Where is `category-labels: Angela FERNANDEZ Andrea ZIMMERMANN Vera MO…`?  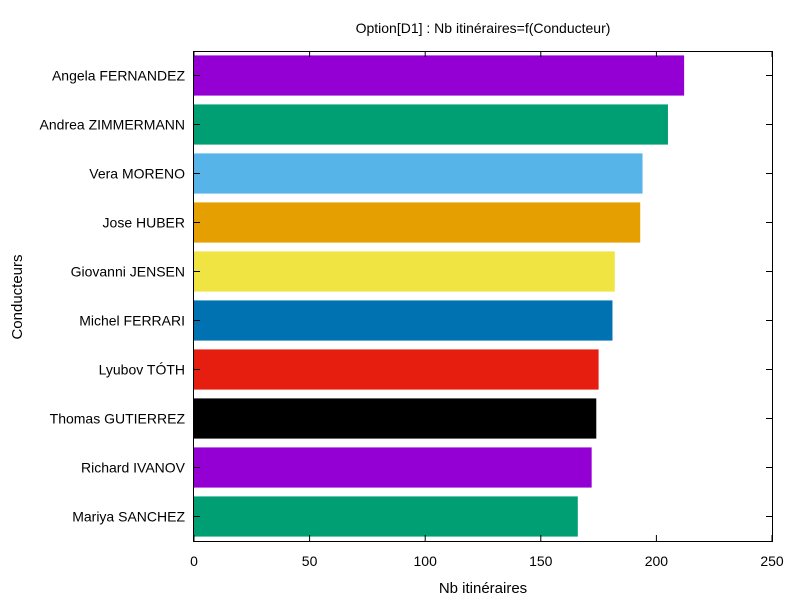 category-labels: Angela FERNANDEZ Andrea ZIMMERMANN Vera MO… is located at coordinates (113, 296).